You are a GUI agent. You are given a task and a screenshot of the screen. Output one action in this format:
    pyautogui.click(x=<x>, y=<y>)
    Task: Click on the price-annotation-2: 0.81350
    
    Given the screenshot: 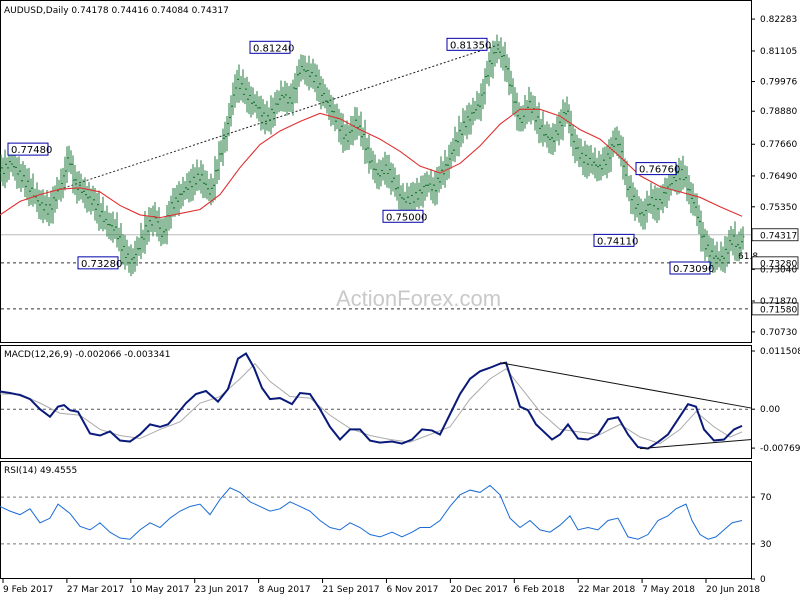 What is the action you would take?
    pyautogui.click(x=470, y=45)
    